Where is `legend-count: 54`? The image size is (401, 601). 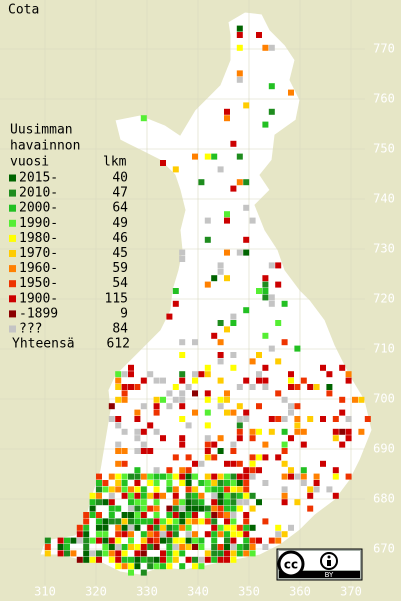
legend-count: 54 is located at coordinates (120, 283).